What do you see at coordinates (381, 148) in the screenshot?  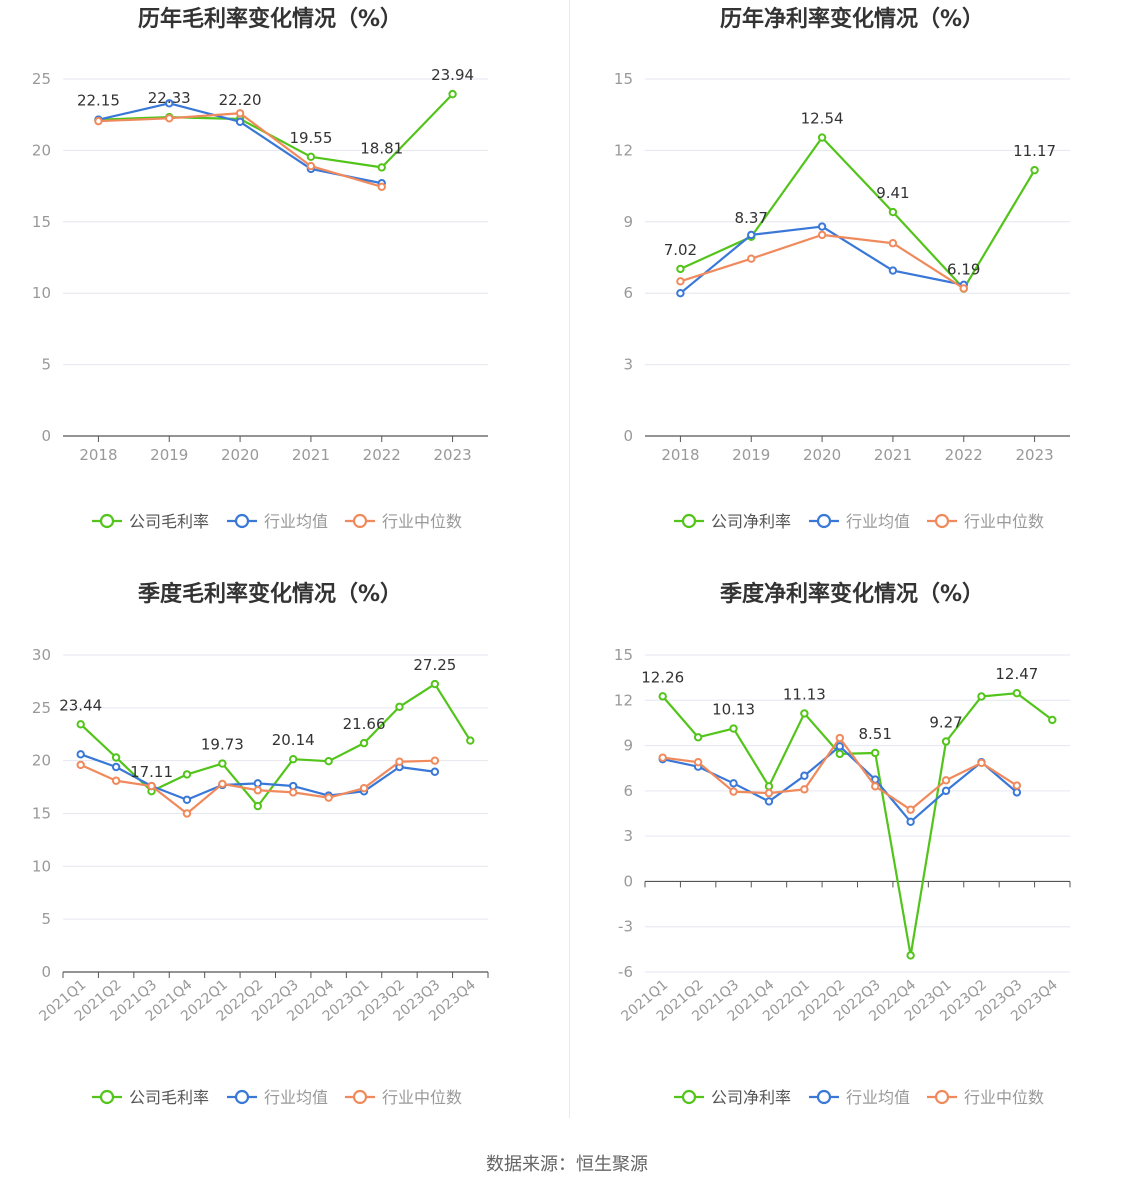 I see `data-label: 18.81` at bounding box center [381, 148].